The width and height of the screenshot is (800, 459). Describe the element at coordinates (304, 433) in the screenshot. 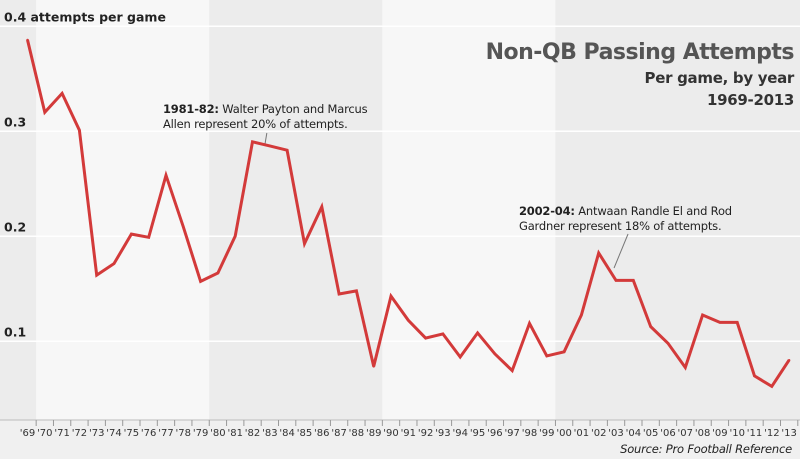

I see `x-tick-label: '85` at that location.